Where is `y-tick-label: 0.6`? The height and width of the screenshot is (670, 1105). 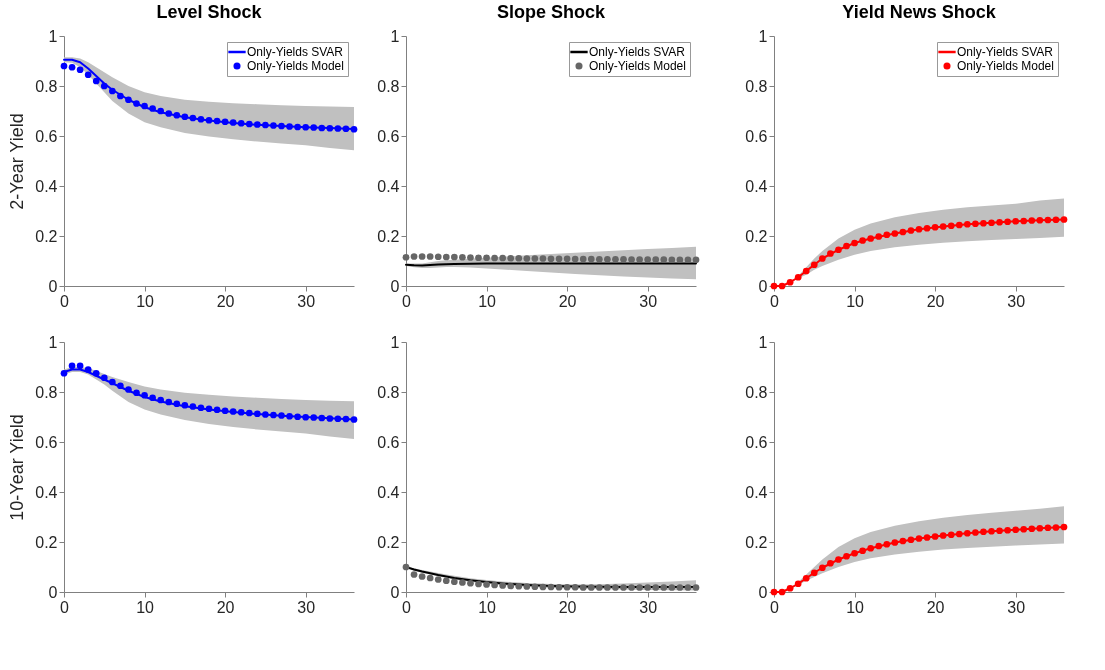 y-tick-label: 0.6 is located at coordinates (46, 136).